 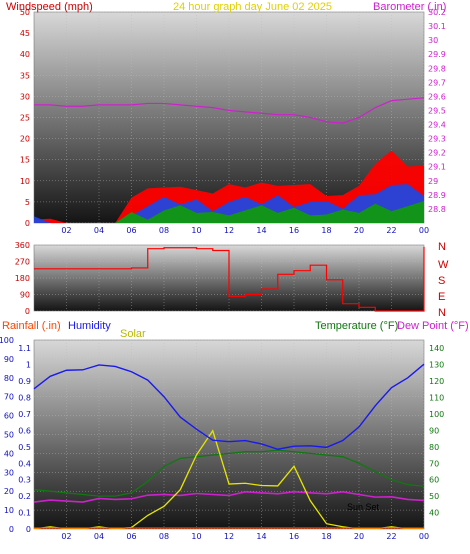 I want to click on temperature-y-tick-label: 90, so click(x=434, y=430).